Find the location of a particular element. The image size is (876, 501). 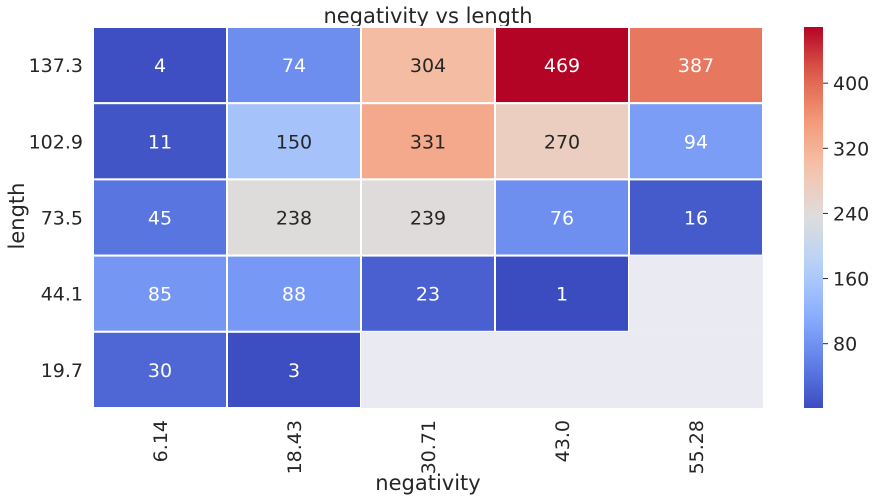

cell-value-label: 4 is located at coordinates (160, 66).